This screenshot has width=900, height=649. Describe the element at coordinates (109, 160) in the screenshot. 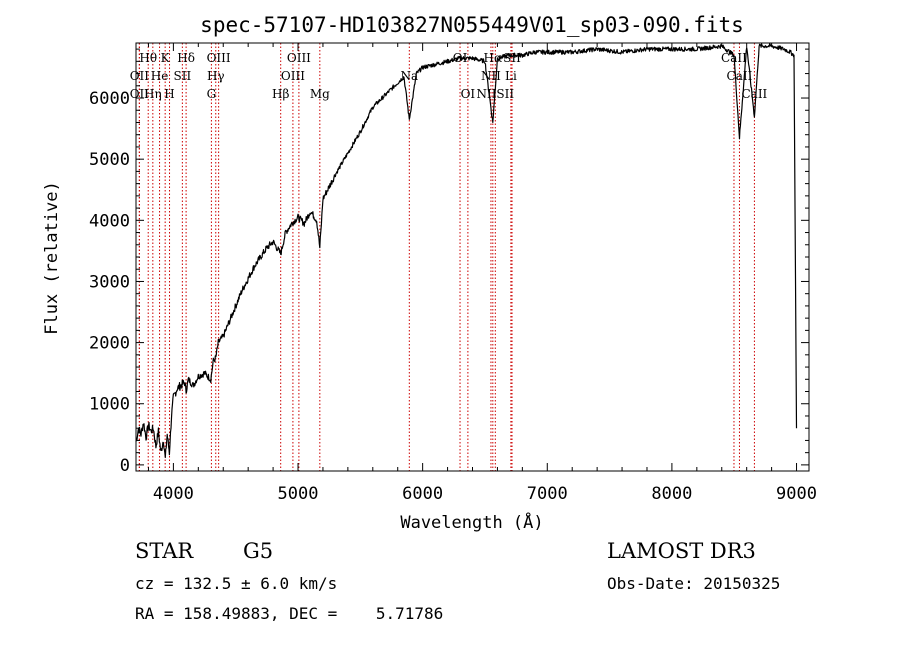

I see `y-tick-label: 5000` at that location.